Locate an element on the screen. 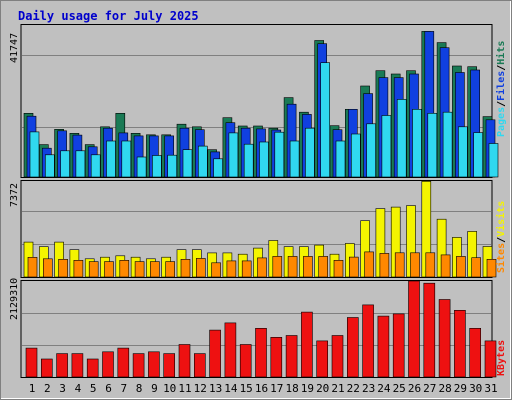 The width and height of the screenshot is (512, 400). legend-files: Files is located at coordinates (501, 86).